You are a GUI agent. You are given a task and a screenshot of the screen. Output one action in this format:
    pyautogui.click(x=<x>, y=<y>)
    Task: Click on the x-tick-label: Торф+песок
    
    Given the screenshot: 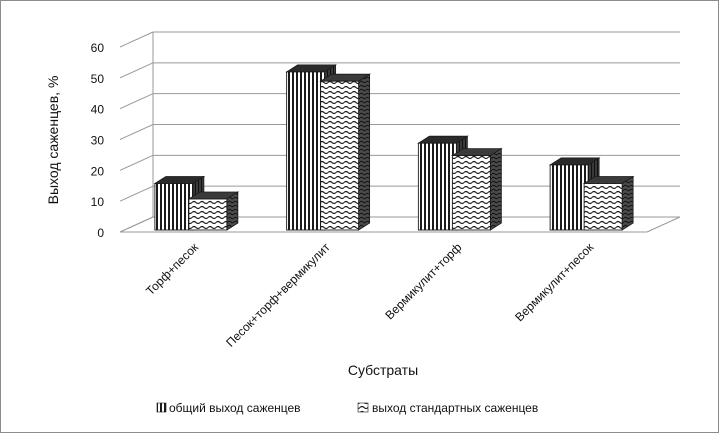 What is the action you would take?
    pyautogui.click(x=172, y=269)
    